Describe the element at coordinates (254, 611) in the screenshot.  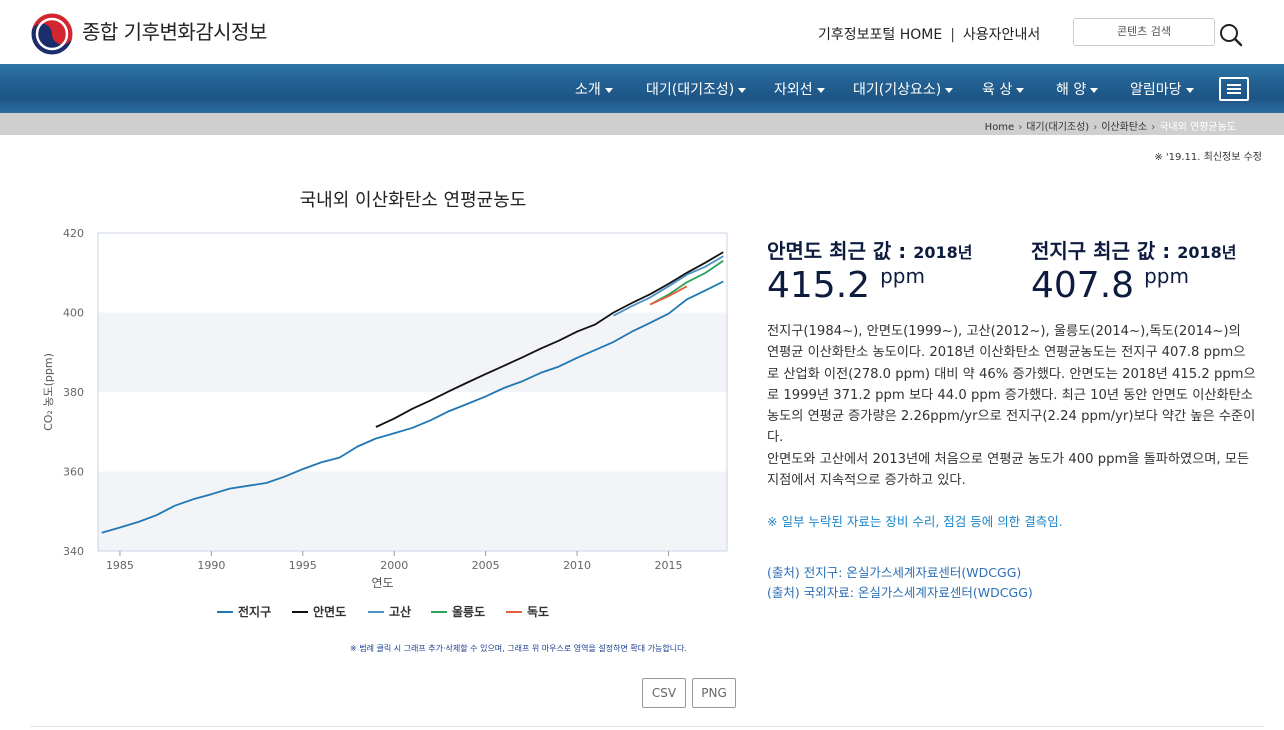
I see `legend-item: 전지구` at that location.